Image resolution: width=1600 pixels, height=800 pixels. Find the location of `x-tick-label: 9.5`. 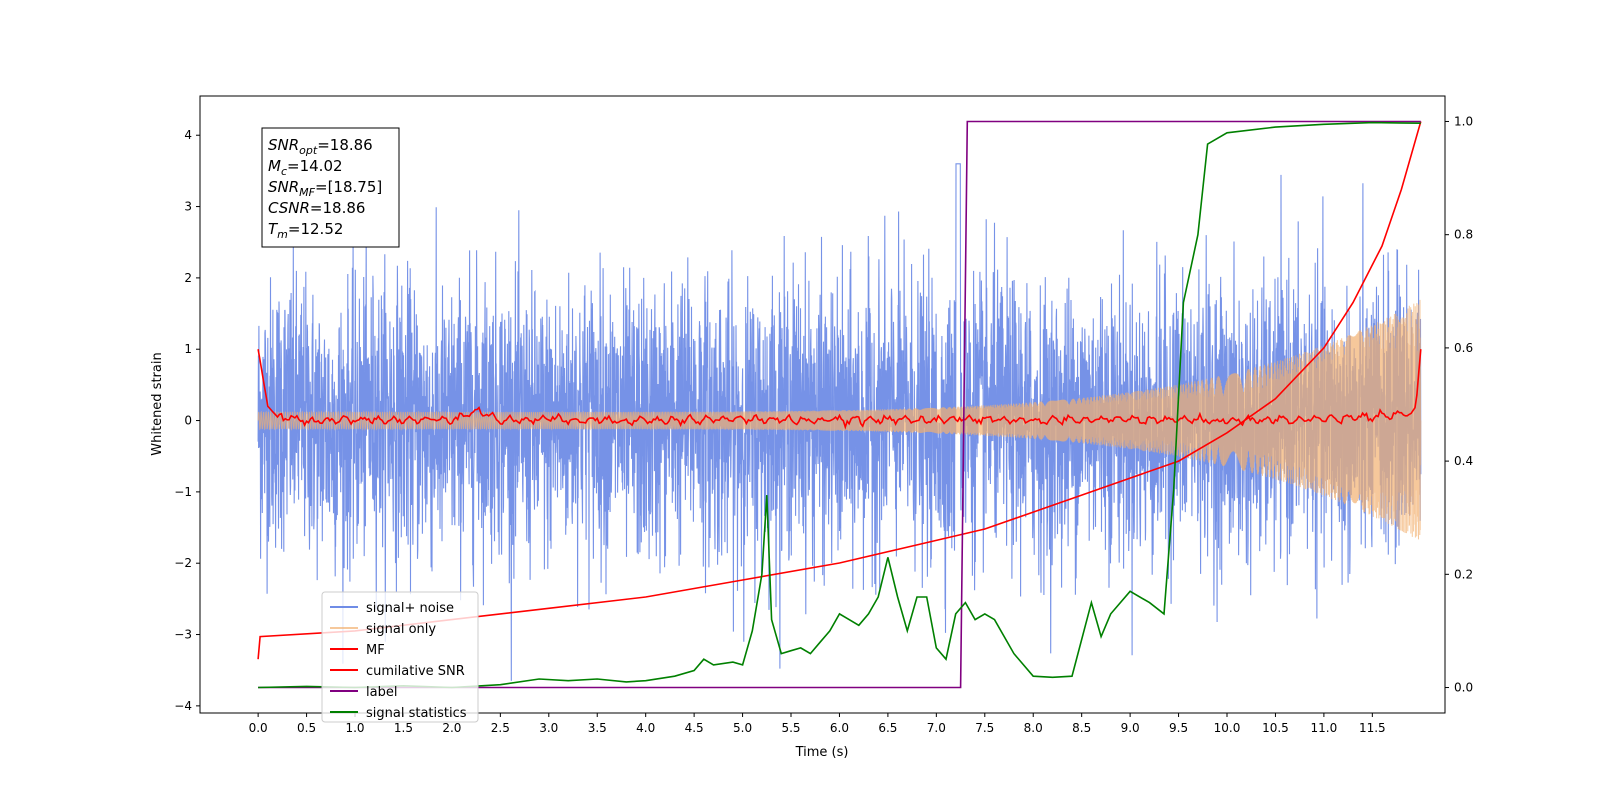

x-tick-label: 9.5 is located at coordinates (1178, 728).